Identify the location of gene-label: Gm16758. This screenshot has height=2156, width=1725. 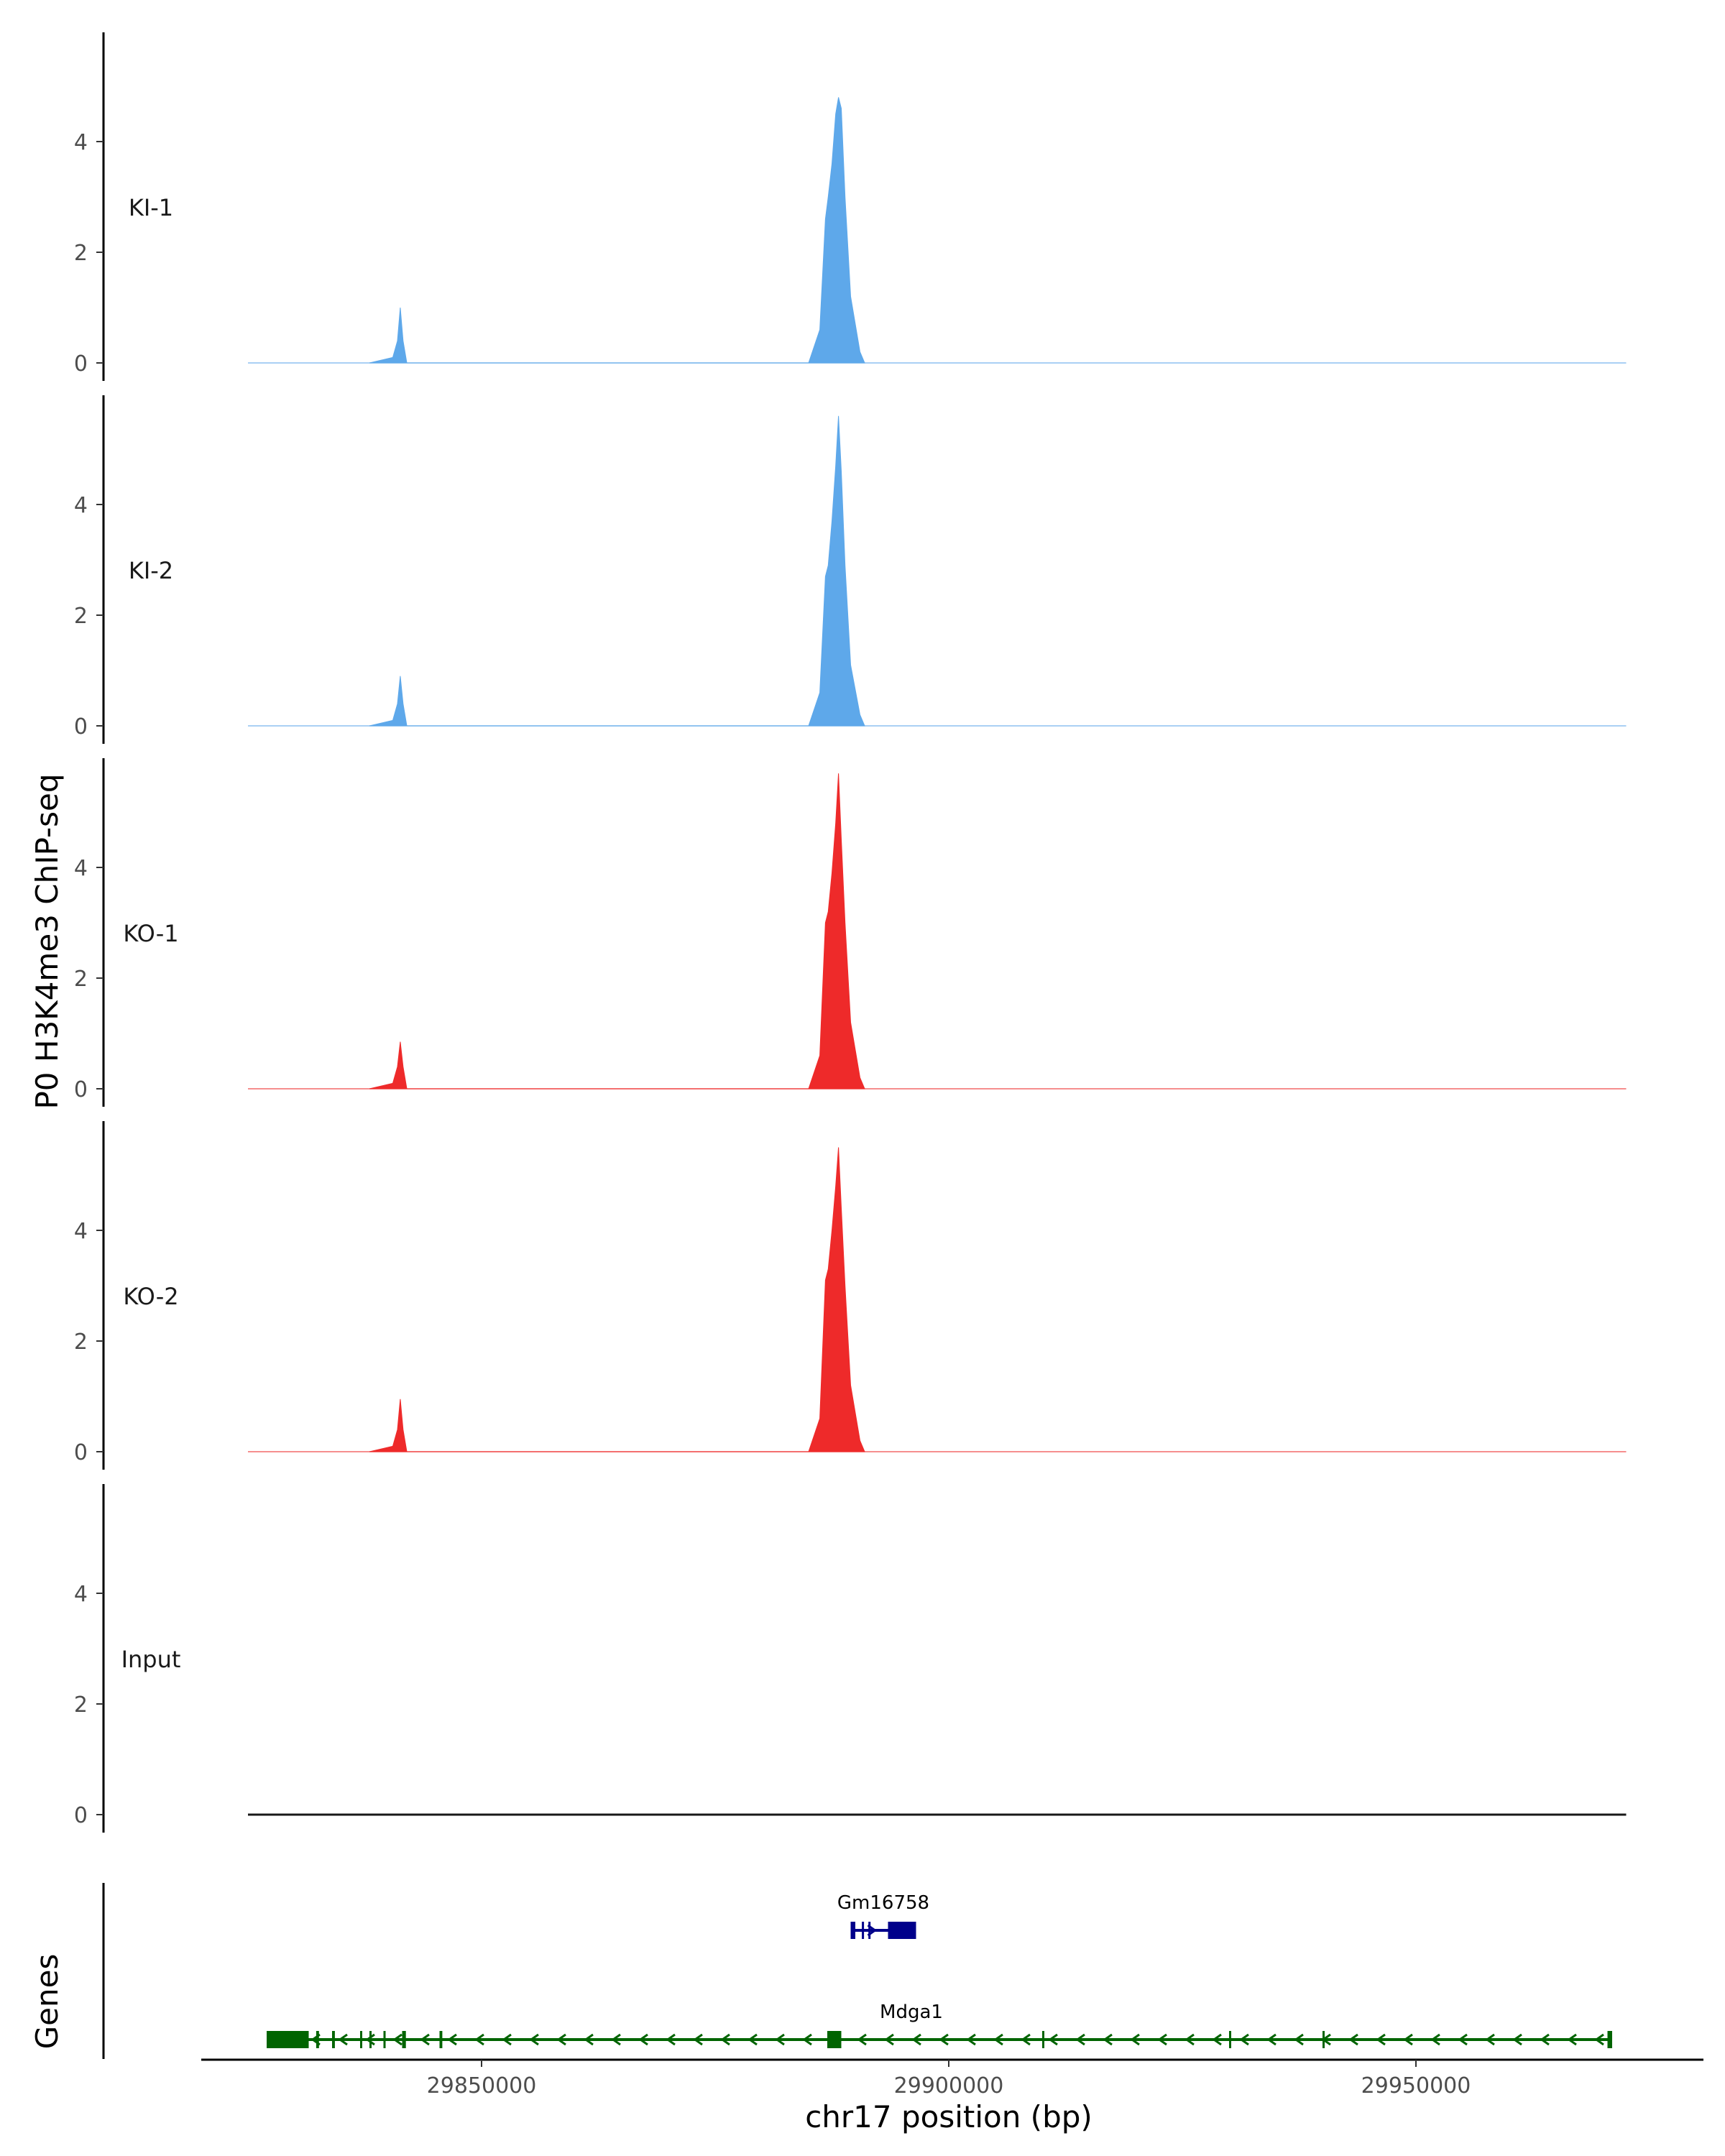
(883, 1903).